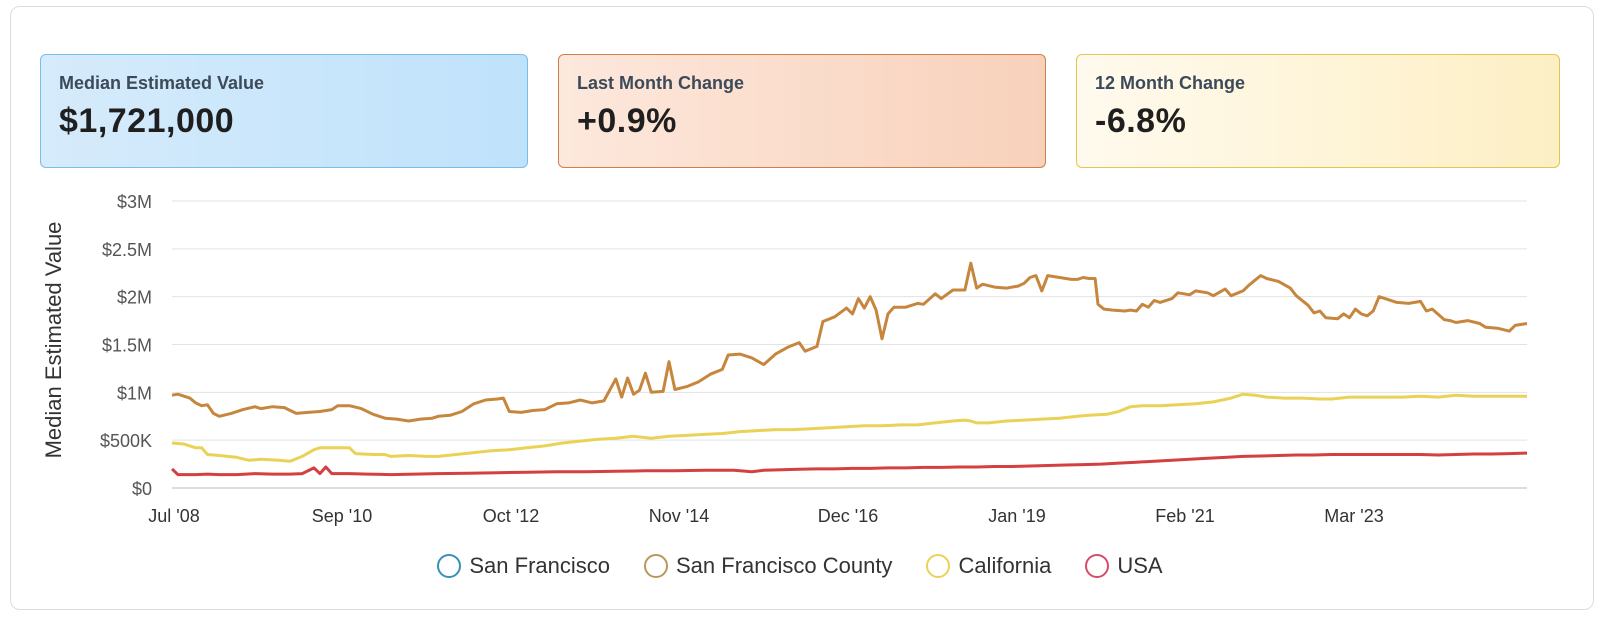 Image resolution: width=1600 pixels, height=617 pixels. What do you see at coordinates (849, 464) in the screenshot?
I see `series-line-usa` at bounding box center [849, 464].